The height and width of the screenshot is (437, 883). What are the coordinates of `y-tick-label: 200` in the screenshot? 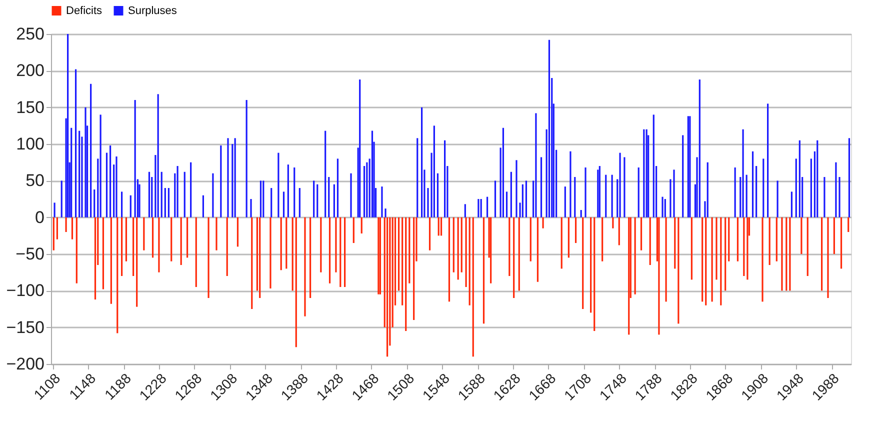 It's located at (30, 70).